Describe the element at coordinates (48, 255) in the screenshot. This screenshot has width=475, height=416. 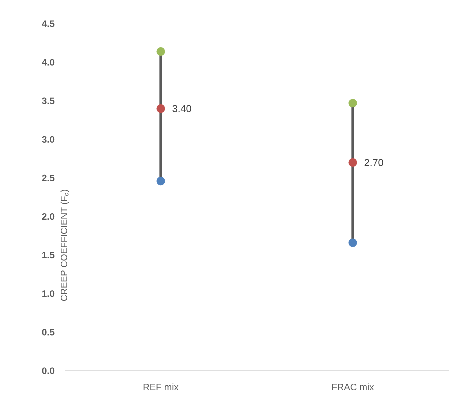
I see `y-tick-label: 1.5` at that location.